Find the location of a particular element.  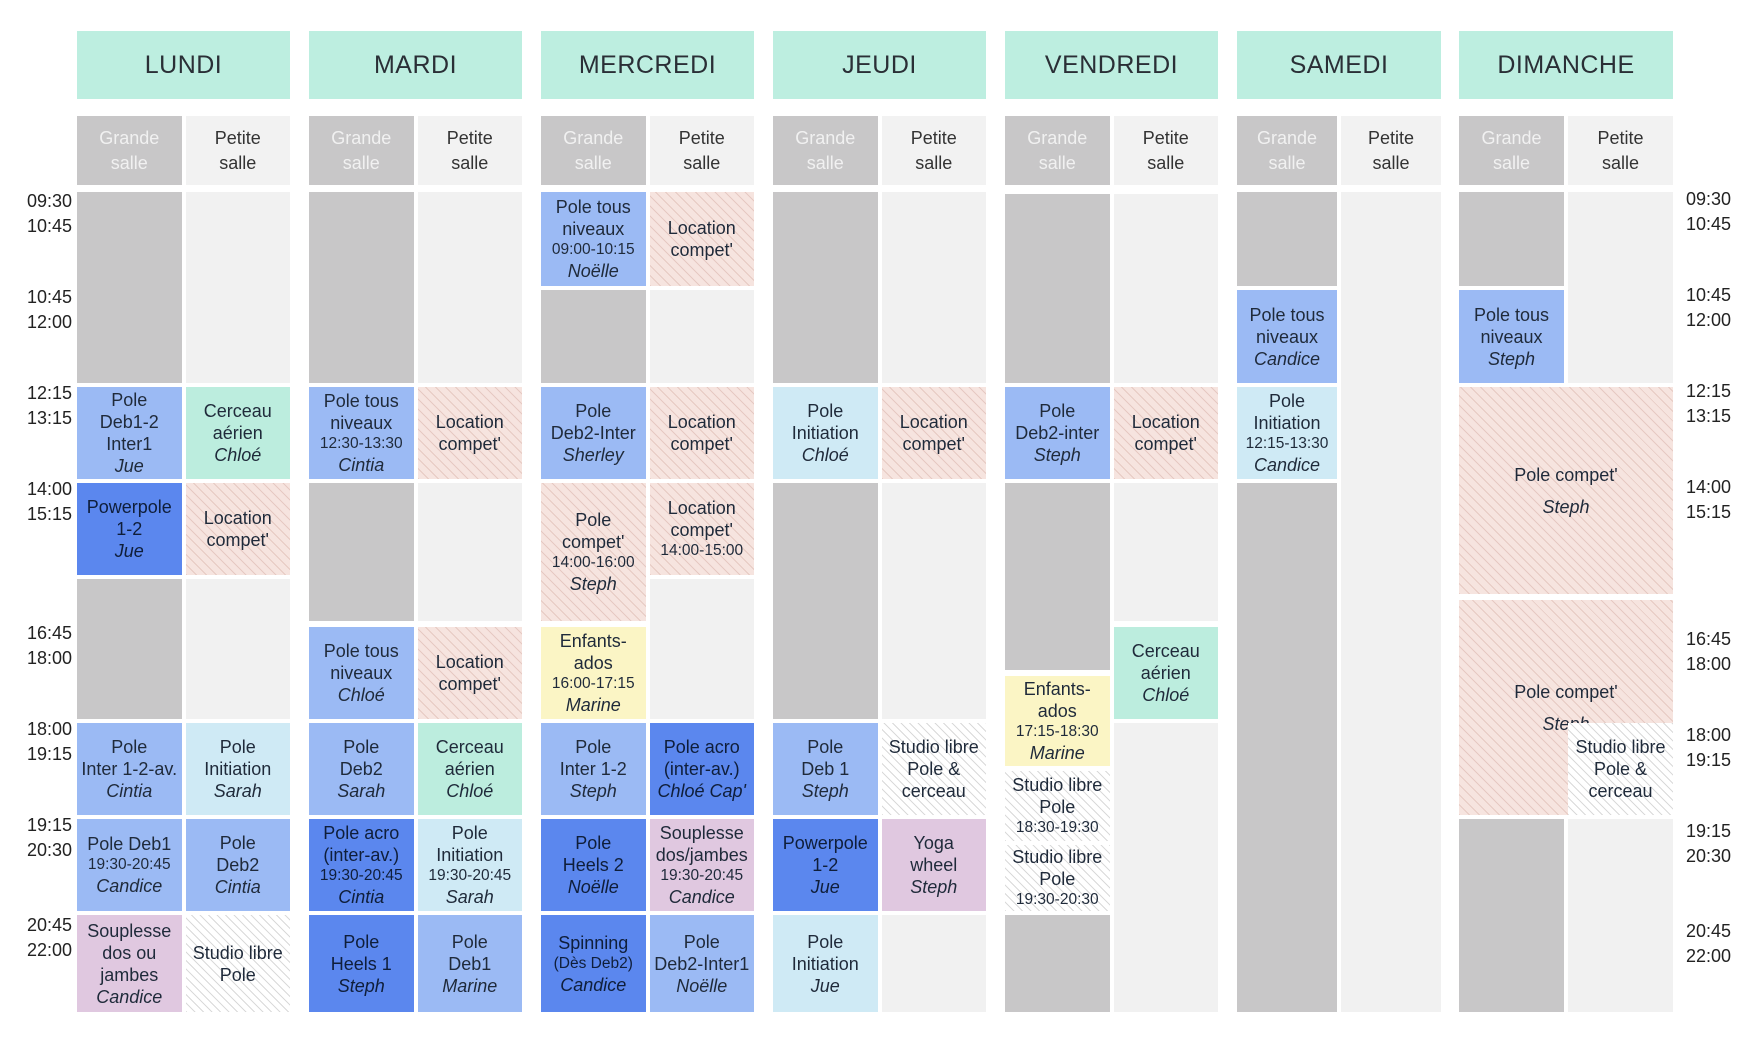

class-title: Cerceau aérien is located at coordinates (237, 422).